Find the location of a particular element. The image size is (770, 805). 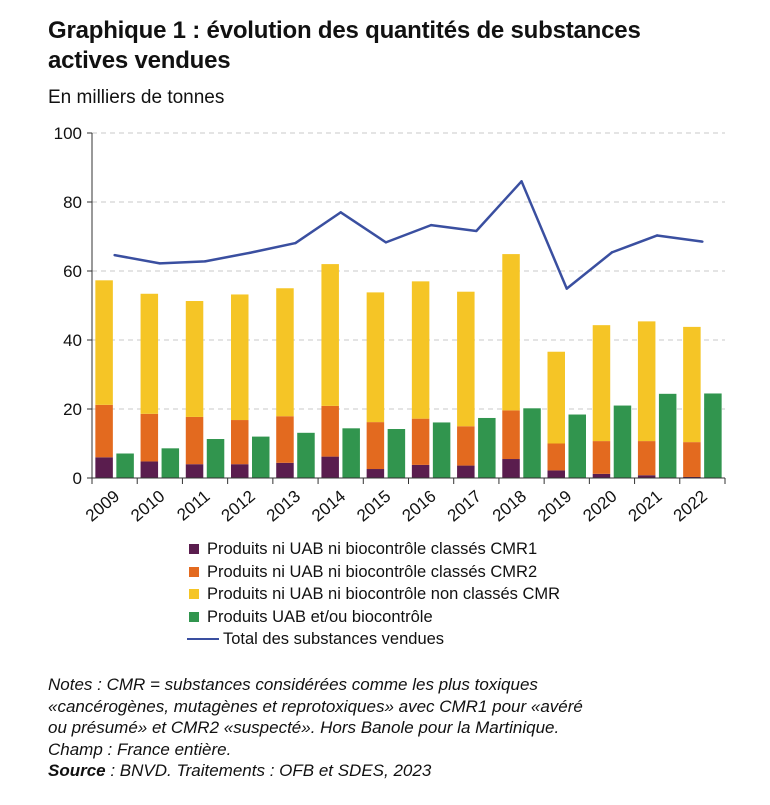

bar-cmr2-2019 is located at coordinates (556, 457).